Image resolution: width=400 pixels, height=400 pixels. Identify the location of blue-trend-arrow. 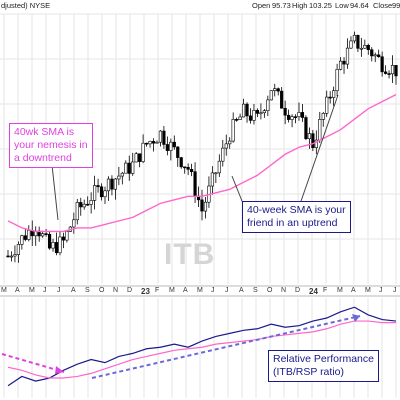
(226, 347).